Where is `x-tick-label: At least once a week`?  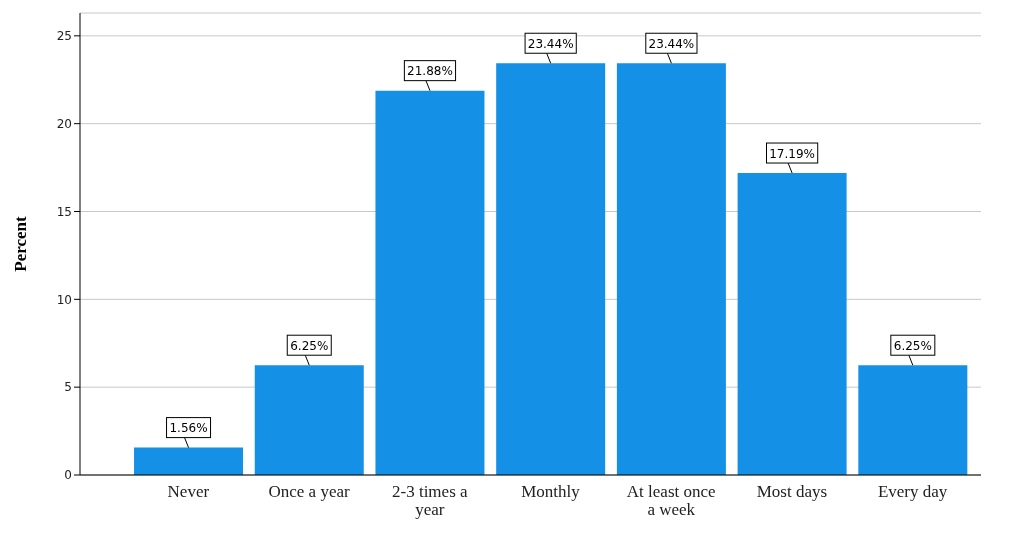
x-tick-label: At least once a week is located at coordinates (671, 500).